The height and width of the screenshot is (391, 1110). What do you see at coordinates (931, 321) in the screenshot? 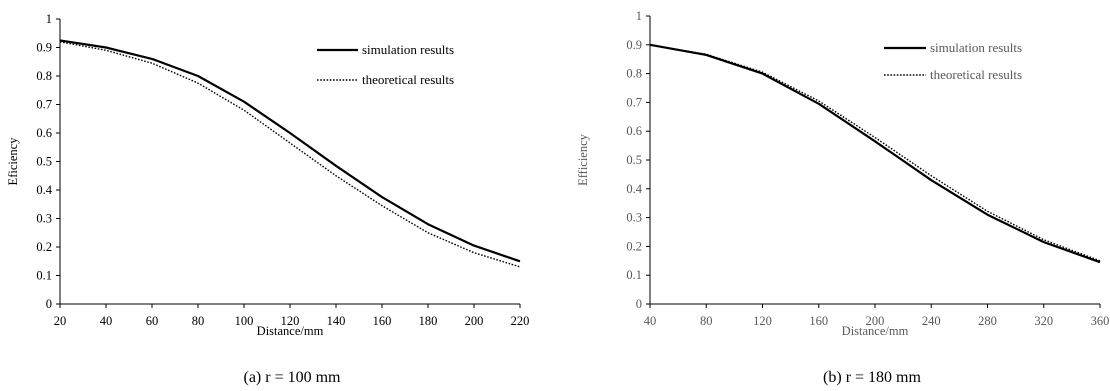
I see `x-tick-label: 240` at bounding box center [931, 321].